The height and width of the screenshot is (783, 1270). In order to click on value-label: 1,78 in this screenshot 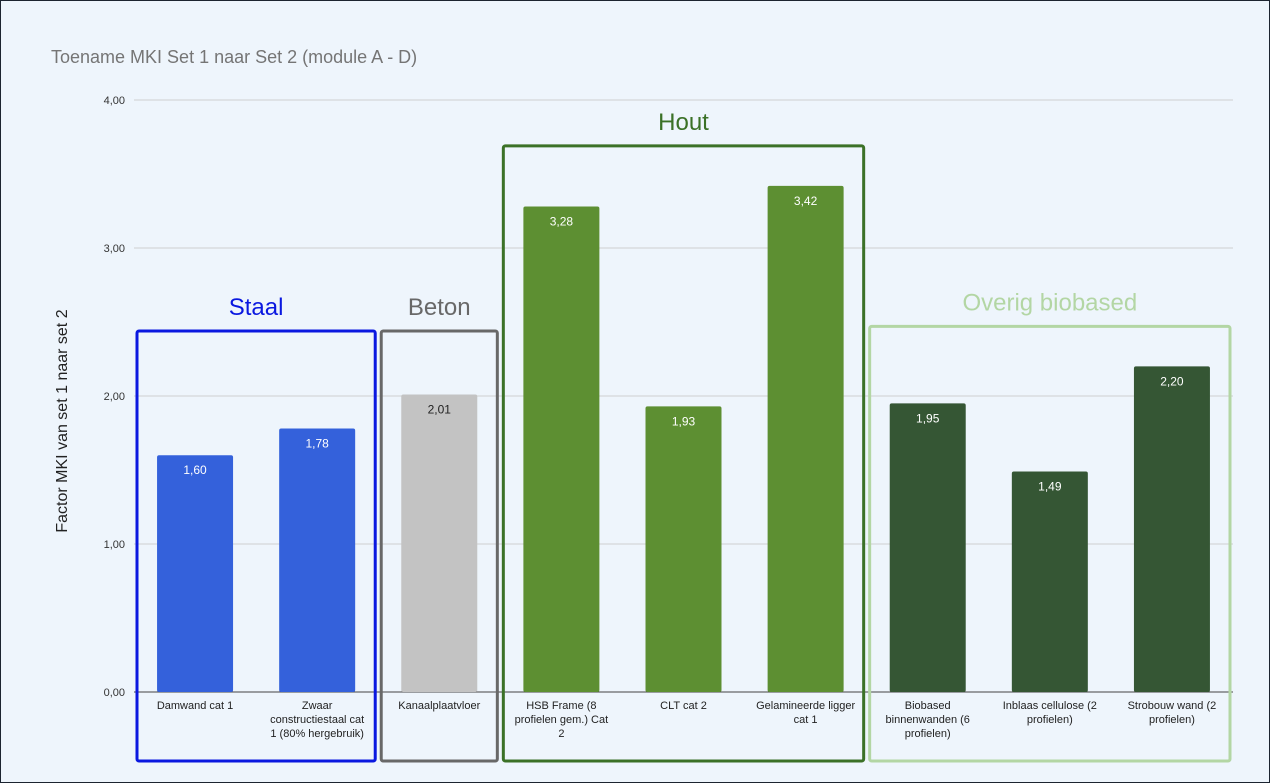, I will do `click(317, 444)`.